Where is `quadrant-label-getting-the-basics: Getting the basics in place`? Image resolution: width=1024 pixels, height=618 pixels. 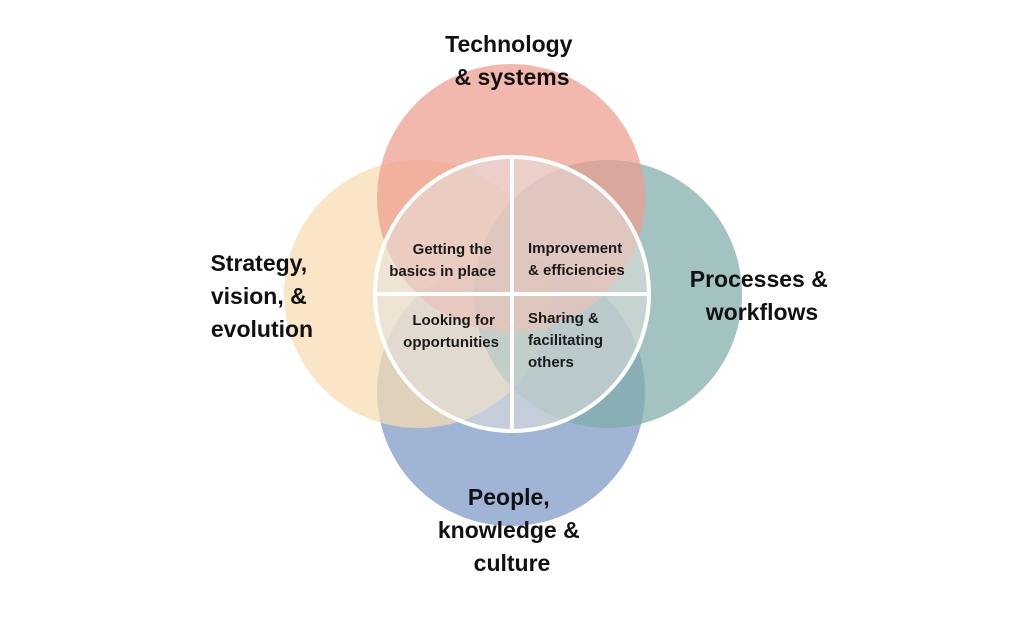 quadrant-label-getting-the-basics: Getting the basics in place is located at coordinates (442, 260).